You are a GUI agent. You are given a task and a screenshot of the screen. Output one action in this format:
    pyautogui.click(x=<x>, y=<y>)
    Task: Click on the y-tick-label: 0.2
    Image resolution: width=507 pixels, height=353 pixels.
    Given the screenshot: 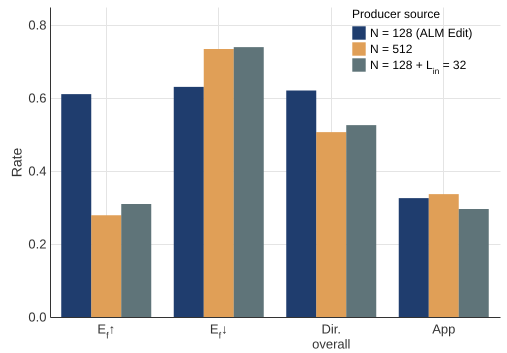 What is the action you would take?
    pyautogui.click(x=37, y=244)
    